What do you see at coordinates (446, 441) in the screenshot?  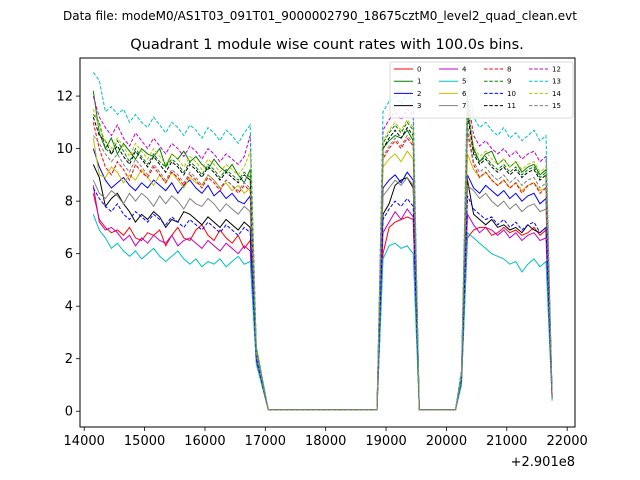 I see `x-tick-label: 20000` at bounding box center [446, 441].